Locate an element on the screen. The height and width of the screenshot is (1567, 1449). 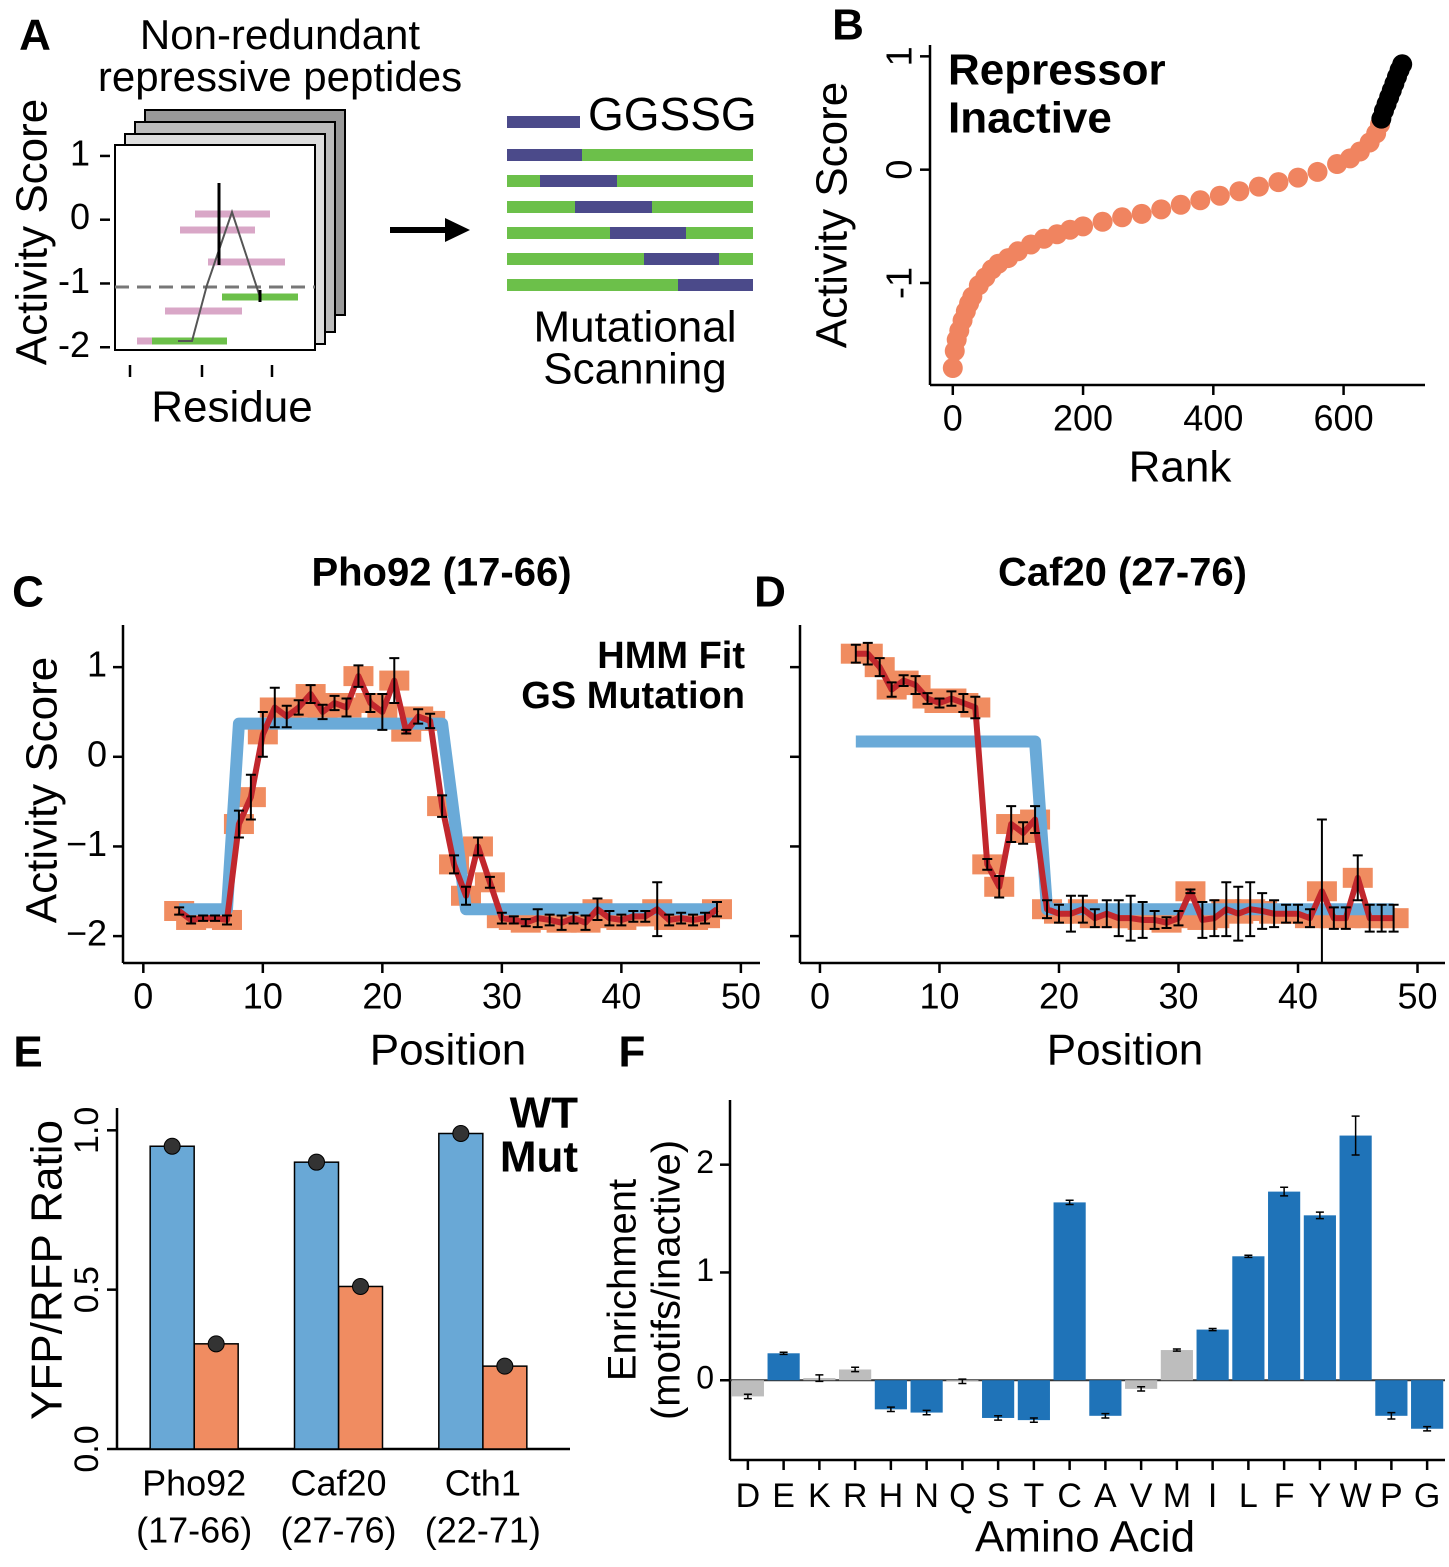
x-tick-label: 10 is located at coordinates (939, 996).